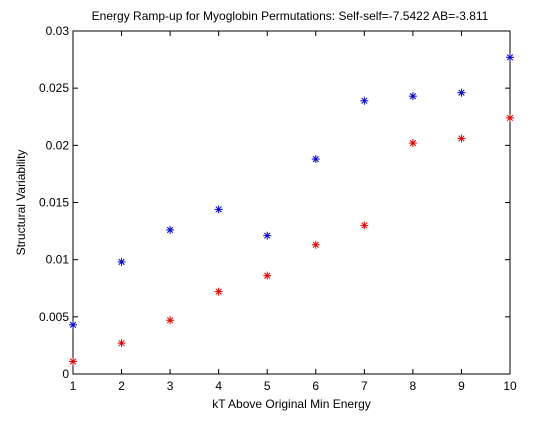 Image resolution: width=560 pixels, height=425 pixels. I want to click on y-tick-label: 0.01, so click(58, 260).